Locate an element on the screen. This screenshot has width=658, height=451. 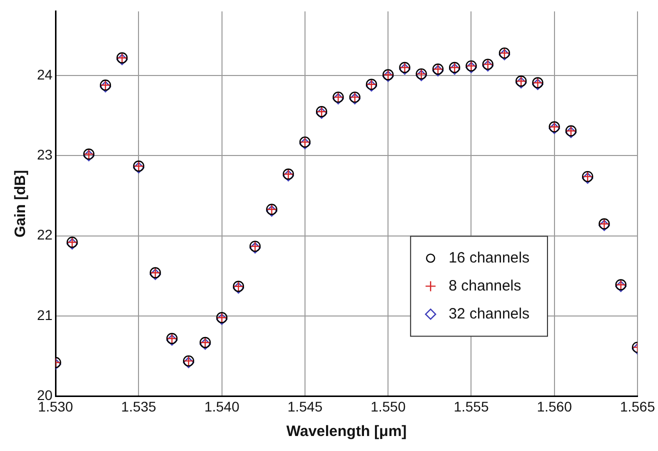
x-tick-label: 1.550 is located at coordinates (388, 406).